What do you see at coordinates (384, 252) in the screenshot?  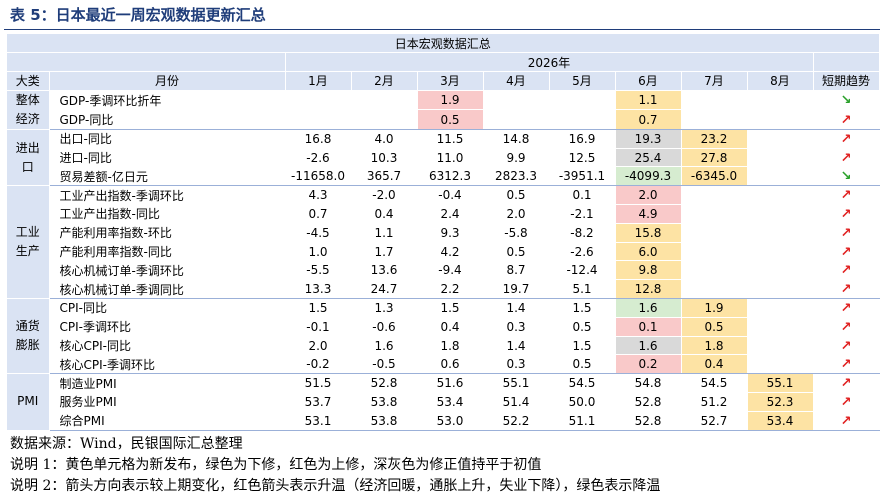 I see `value-cell: 1.7` at bounding box center [384, 252].